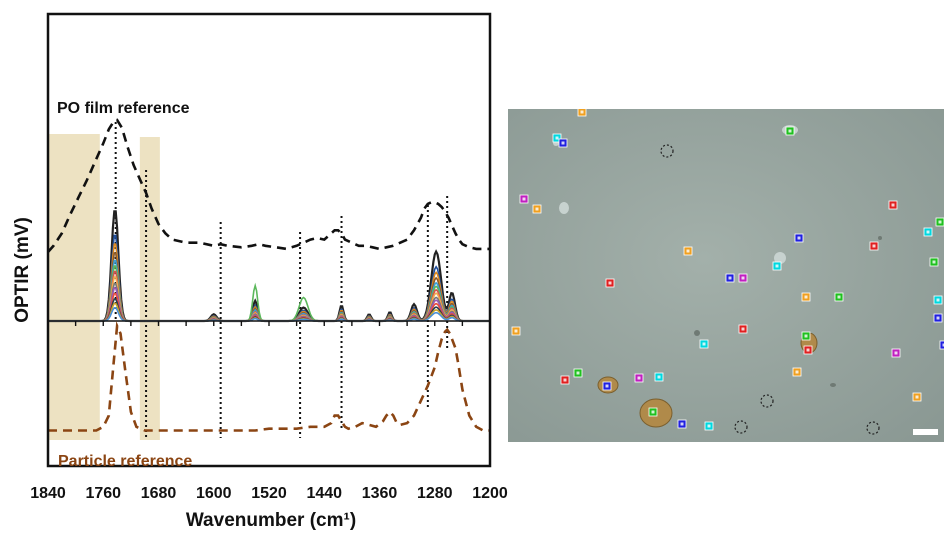  Describe the element at coordinates (123, 108) in the screenshot. I see `film-ref-label: PO film reference` at that location.